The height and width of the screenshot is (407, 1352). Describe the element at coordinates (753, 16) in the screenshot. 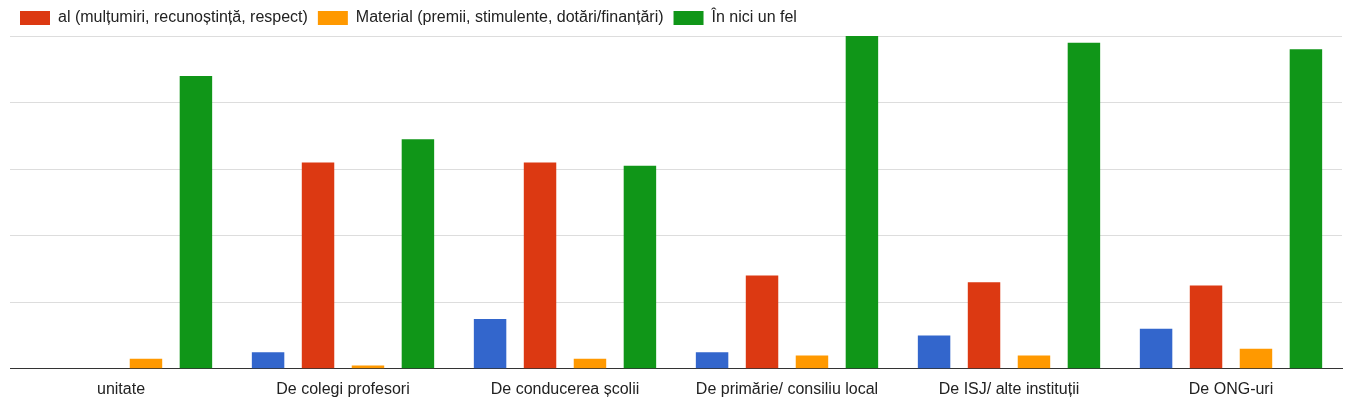

I see `legend-label: În nici un fel` at that location.